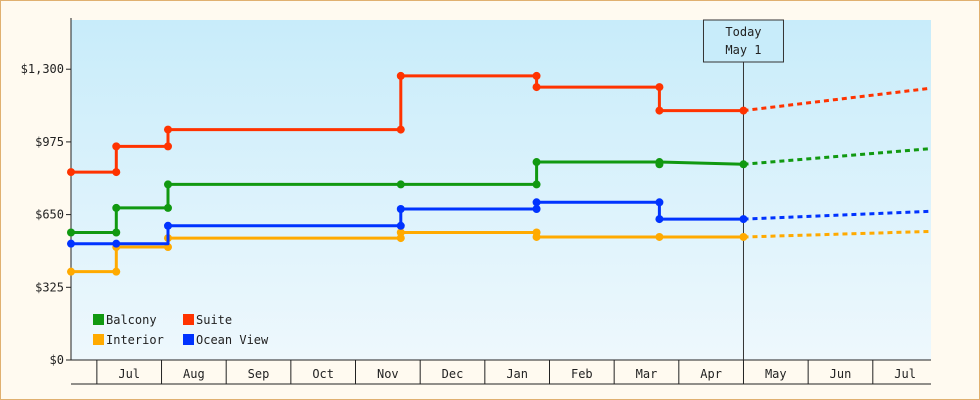  I want to click on today-date: May 1, so click(743, 50).